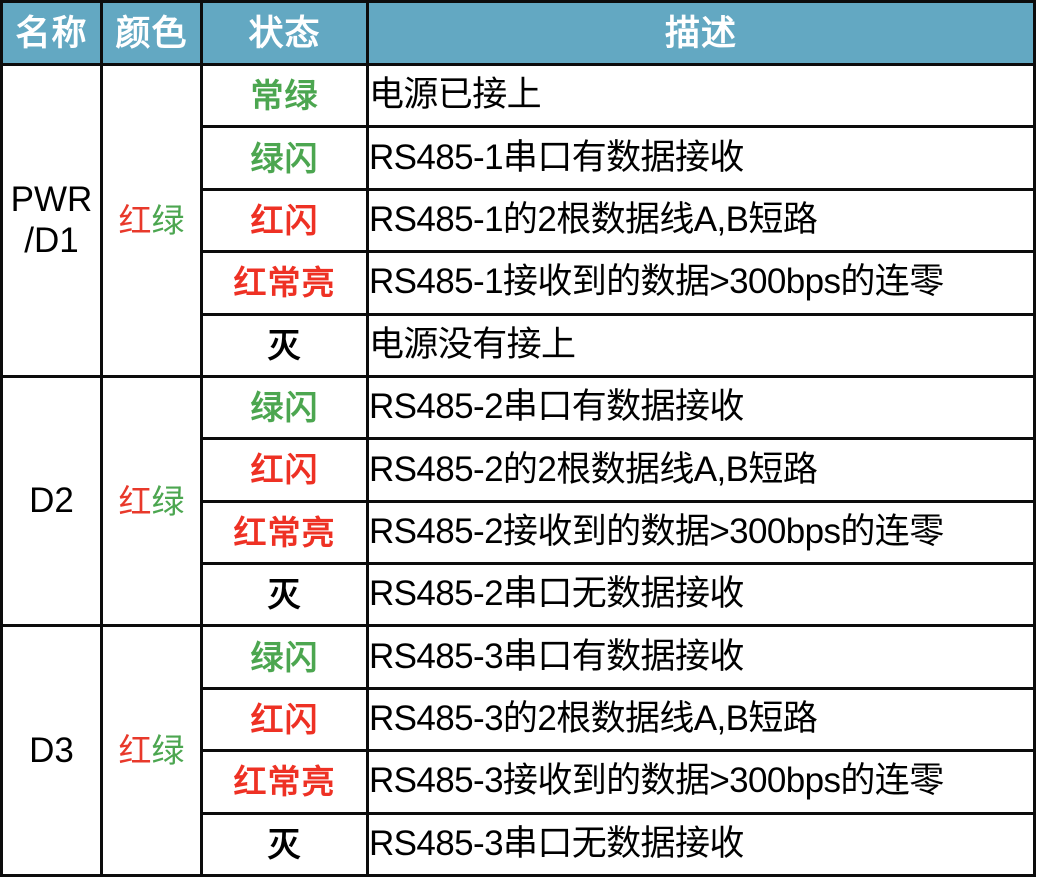 Image resolution: width=1041 pixels, height=884 pixels. What do you see at coordinates (701, 220) in the screenshot?
I see `led-description-cell: RS485-1的2根数据线A,B短路` at bounding box center [701, 220].